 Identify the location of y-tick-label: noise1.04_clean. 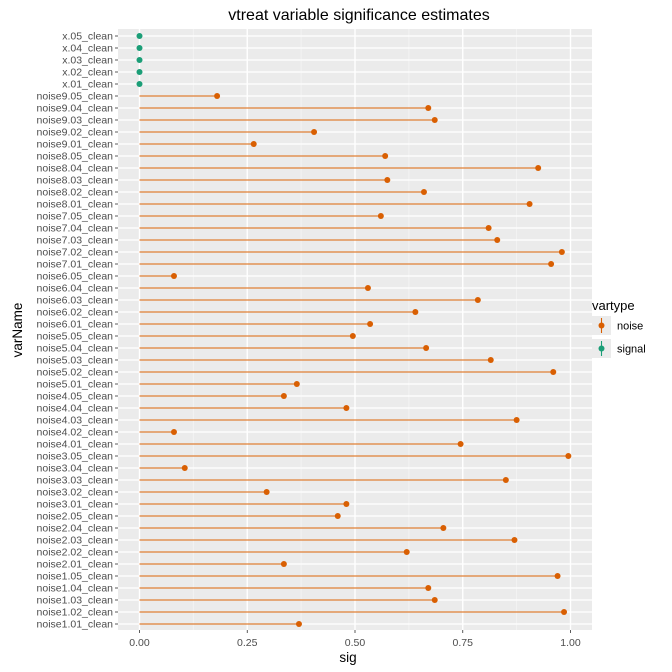
(75, 589).